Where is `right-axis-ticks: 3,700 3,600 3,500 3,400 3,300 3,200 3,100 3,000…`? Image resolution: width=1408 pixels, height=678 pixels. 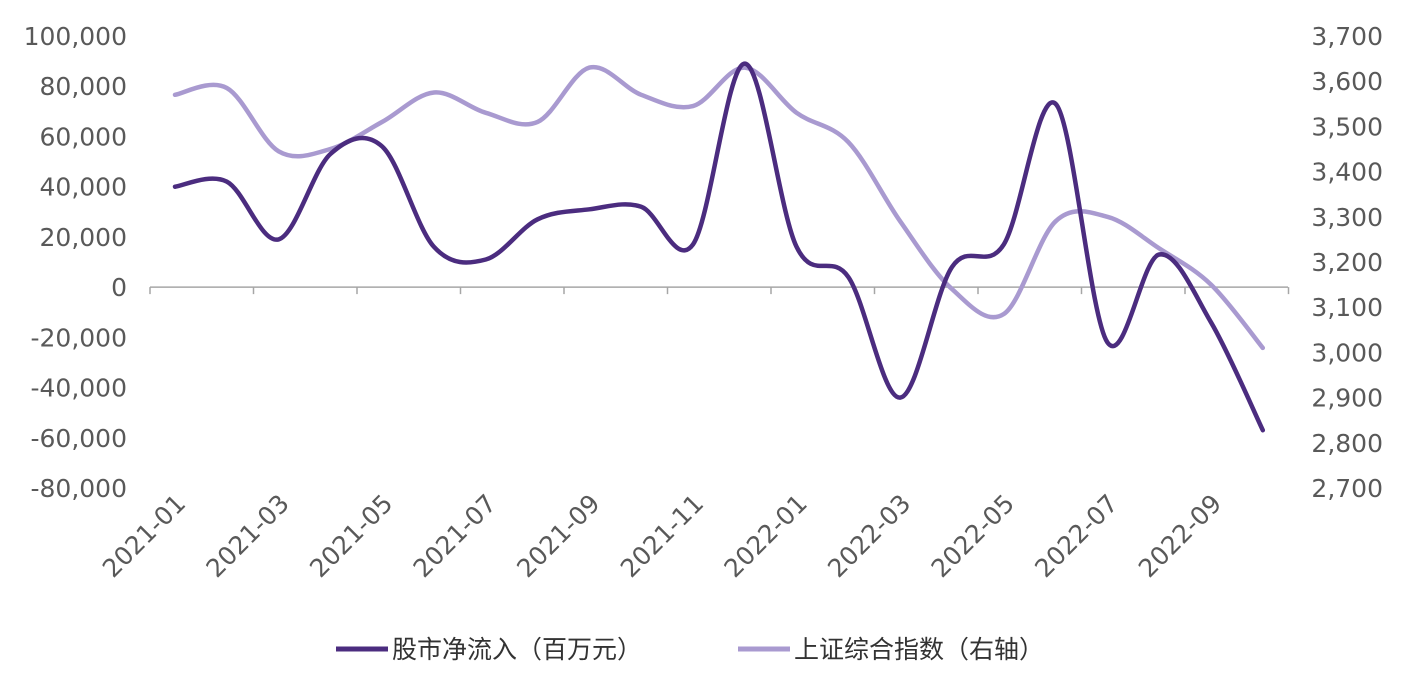
right-axis-ticks: 3,700 3,600 3,500 3,400 3,300 3,200 3,100 3,000… is located at coordinates (1347, 262).